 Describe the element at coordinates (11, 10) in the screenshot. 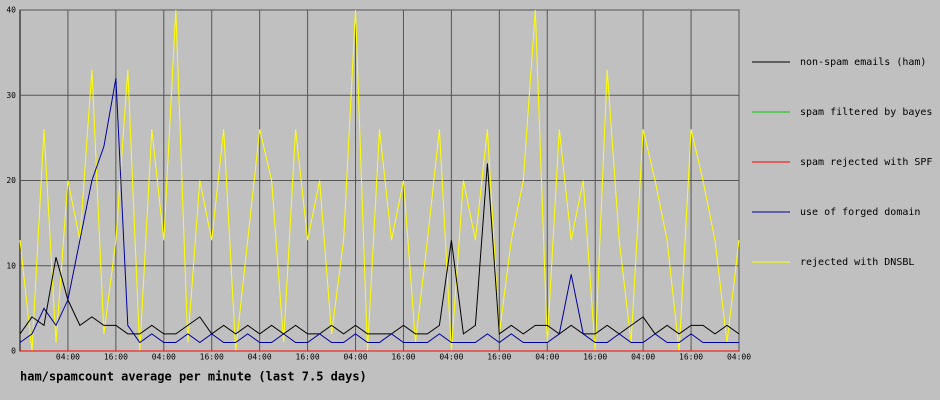

I see `y-tick-label: 40` at that location.